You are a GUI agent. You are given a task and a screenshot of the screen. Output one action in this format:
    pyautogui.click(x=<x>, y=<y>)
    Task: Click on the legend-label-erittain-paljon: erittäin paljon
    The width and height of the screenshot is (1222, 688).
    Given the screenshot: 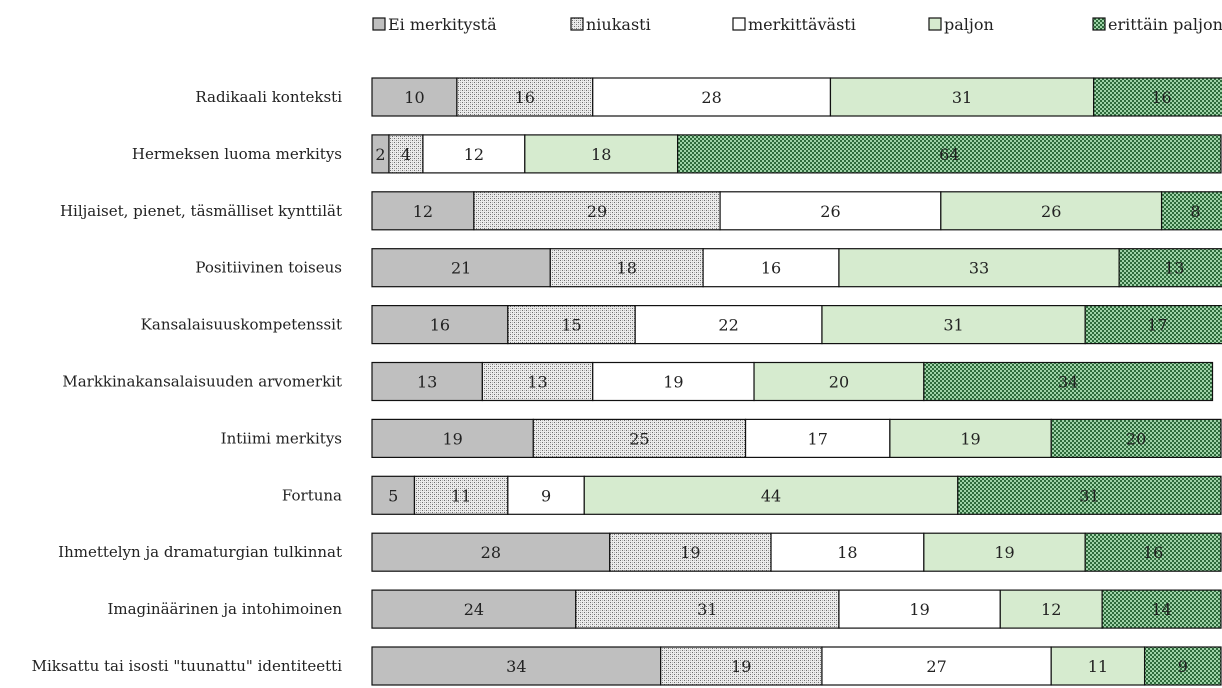 What is the action you would take?
    pyautogui.click(x=1165, y=24)
    